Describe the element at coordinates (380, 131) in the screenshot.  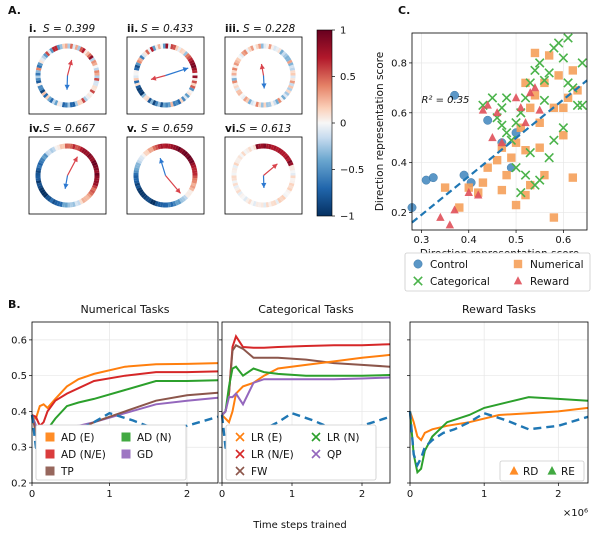
I see `scatter-y-label: Direction representation score` at that location.